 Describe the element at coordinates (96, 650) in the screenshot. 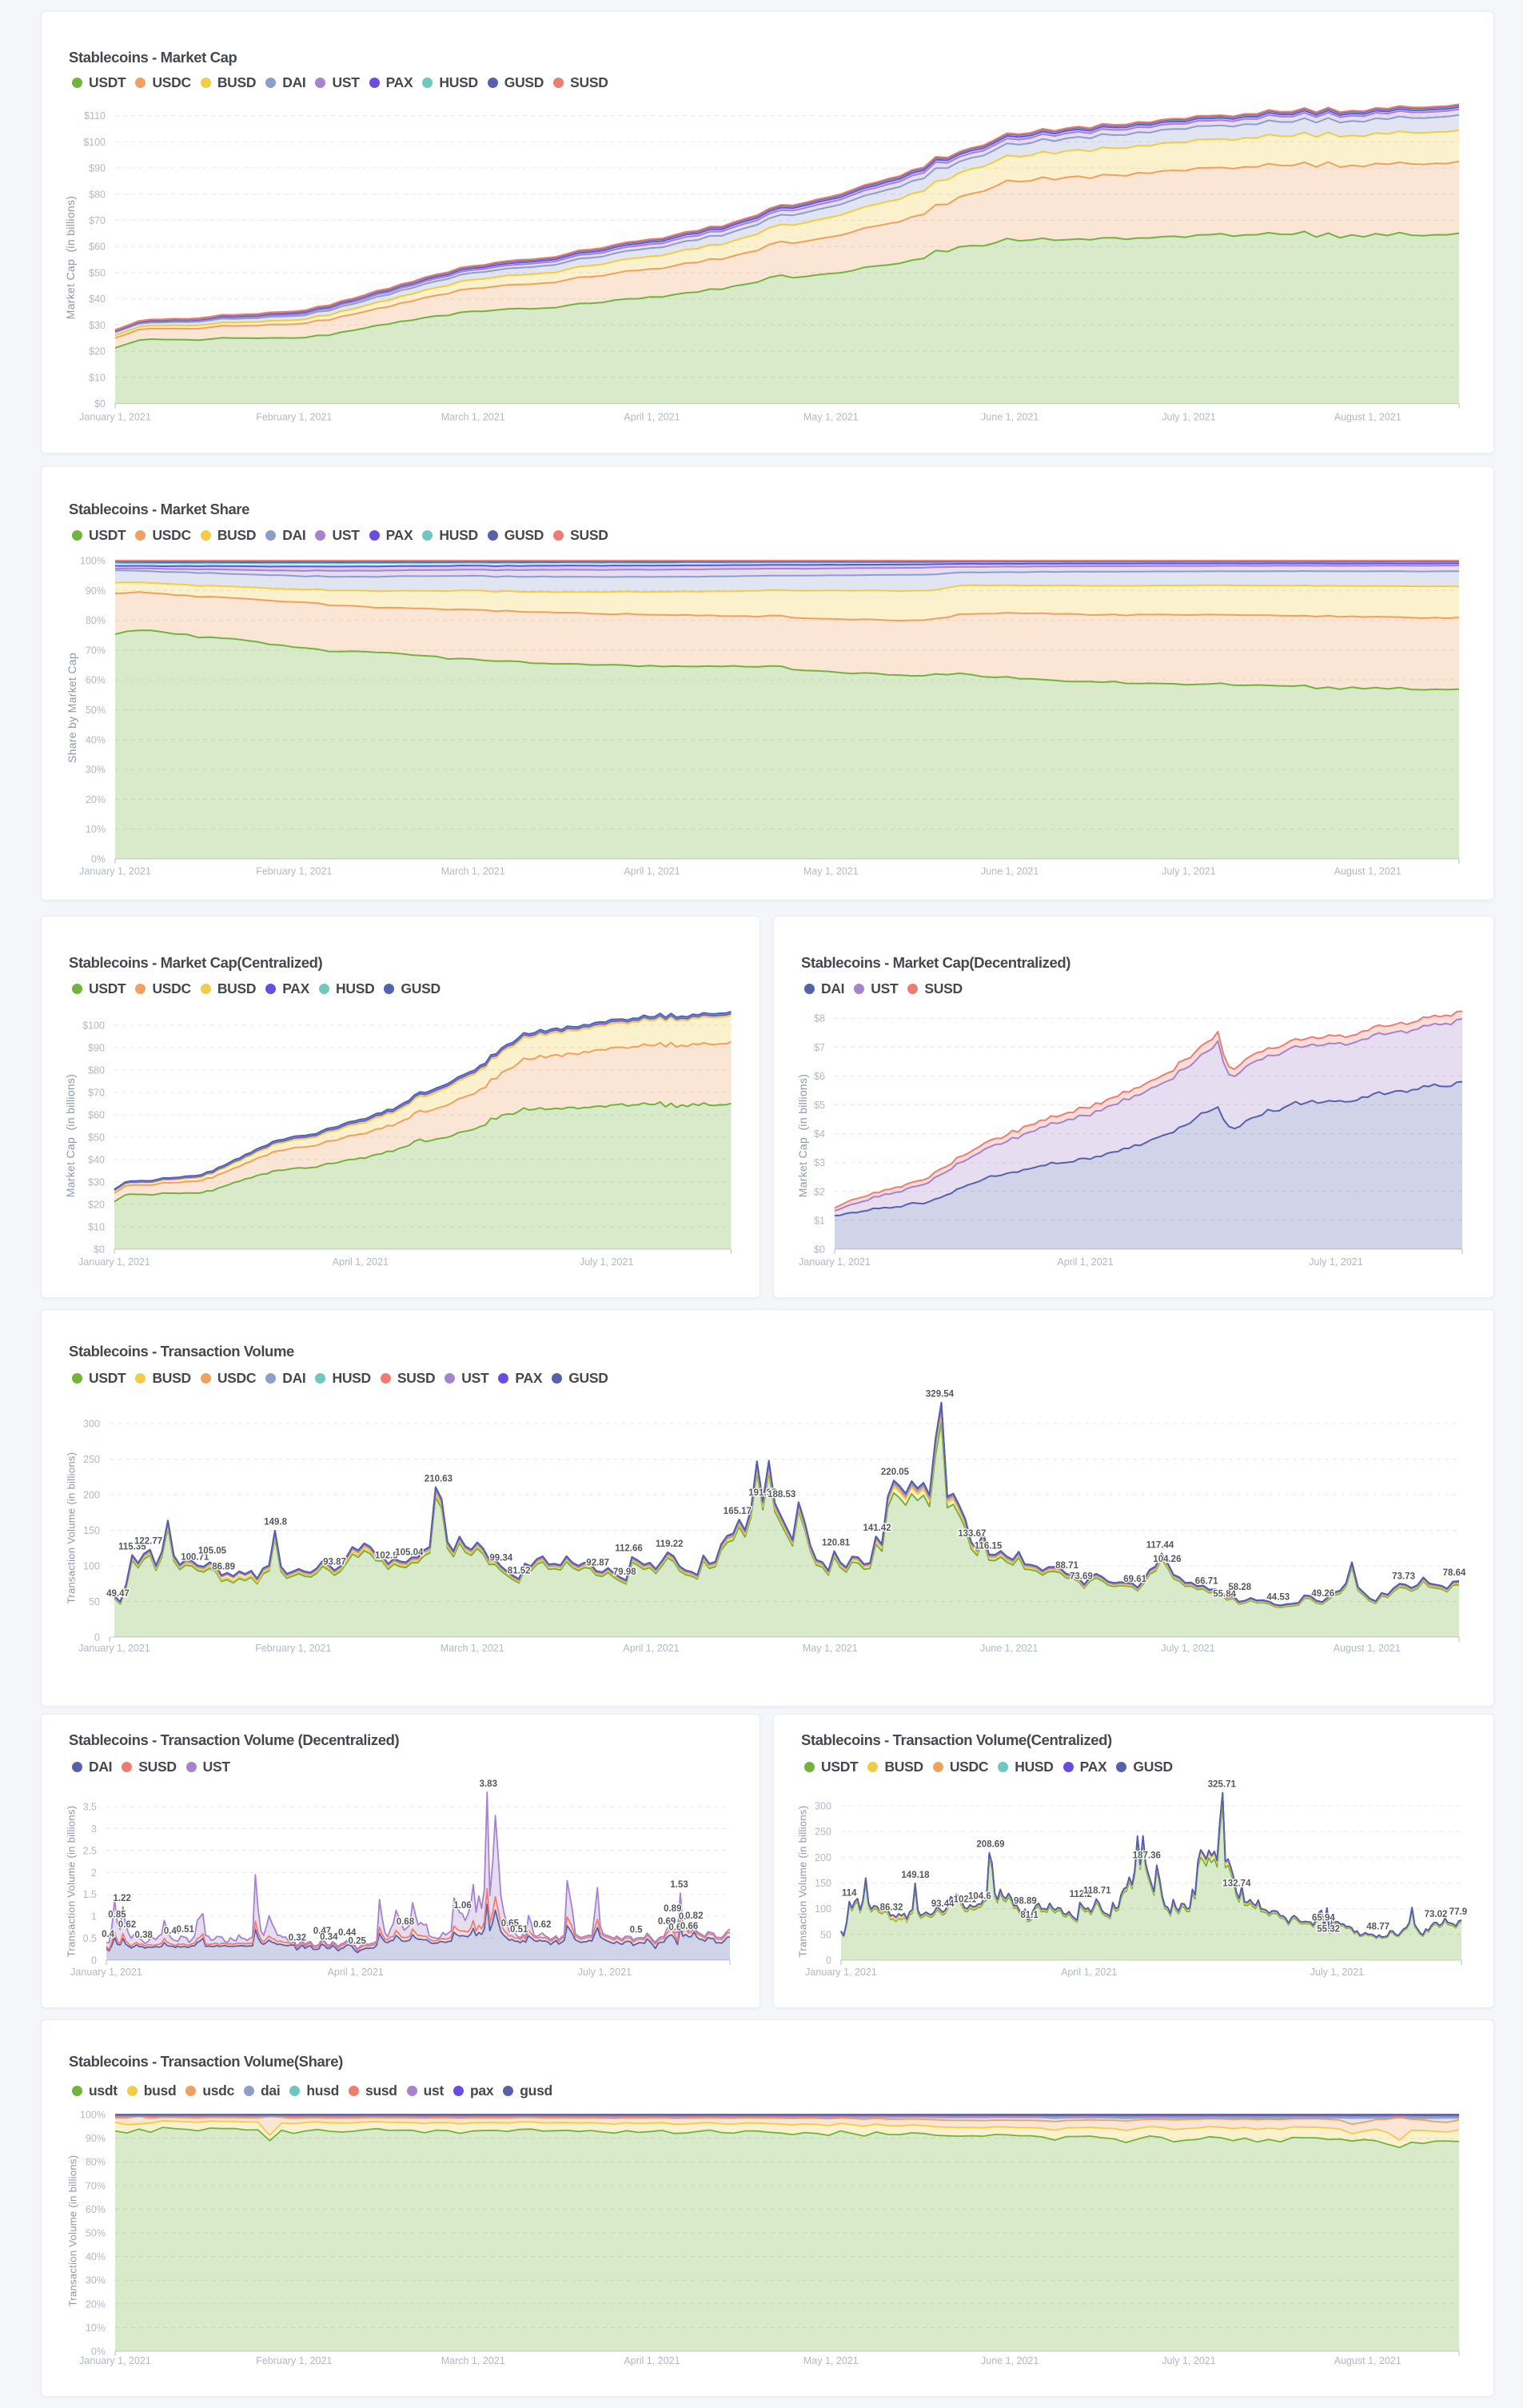

I see `svg-text: 70%` at that location.